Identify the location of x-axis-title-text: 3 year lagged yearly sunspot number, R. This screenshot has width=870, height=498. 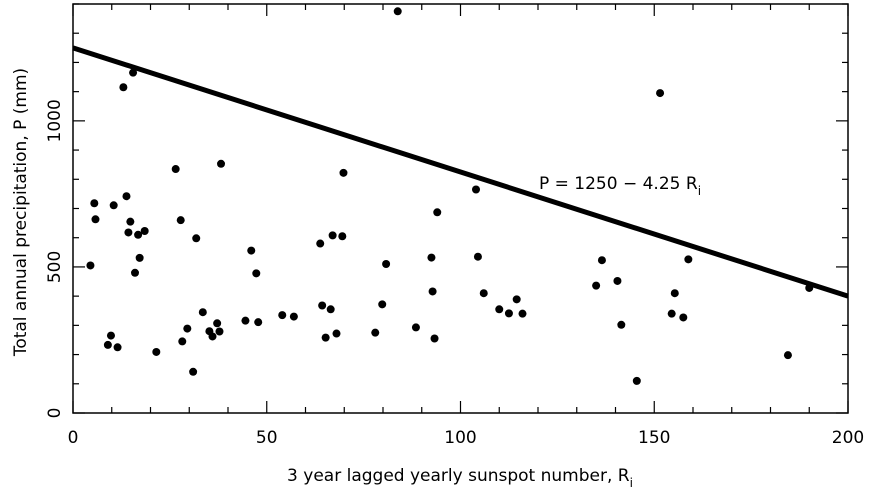
(458, 476).